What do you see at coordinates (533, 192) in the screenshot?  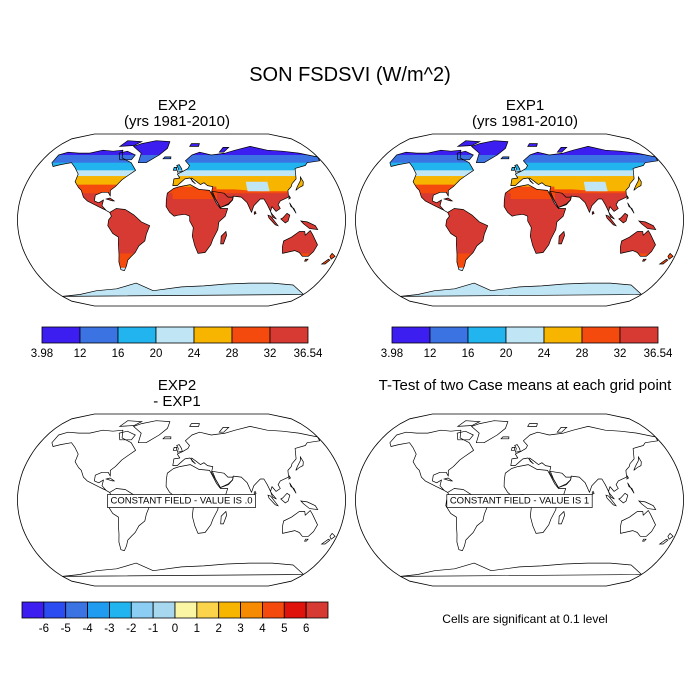 I see `region-sahara` at bounding box center [533, 192].